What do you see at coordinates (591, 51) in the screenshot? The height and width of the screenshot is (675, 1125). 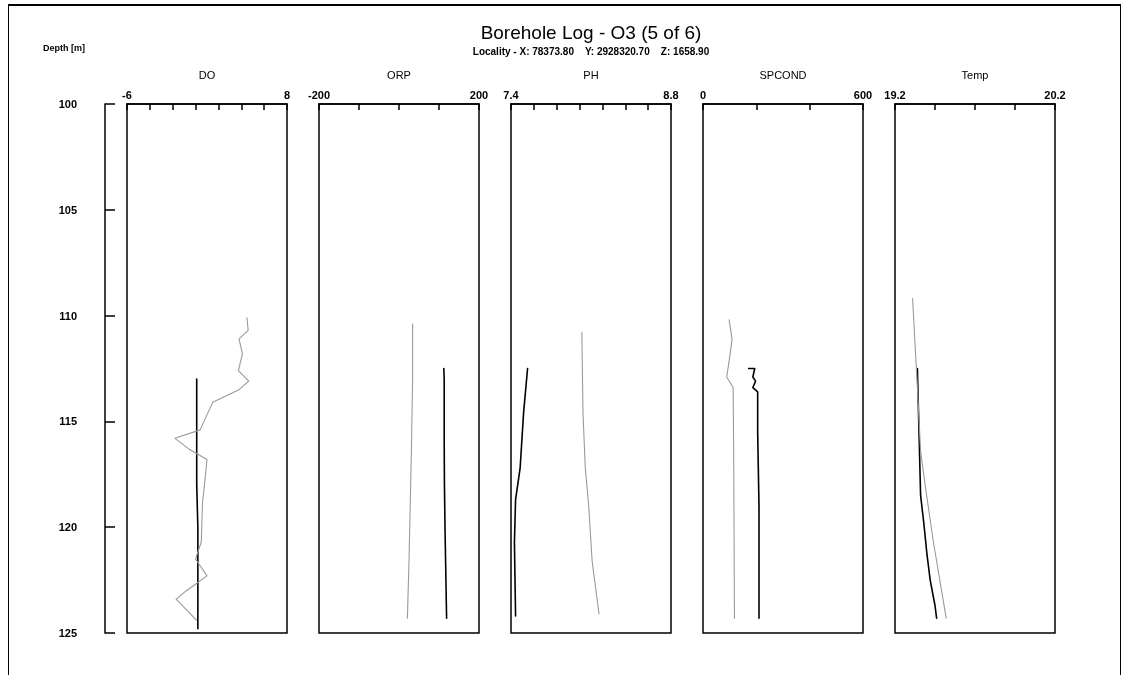 I see `chart-subtitle: Locality - X: 78373.80 Y: 2928320.70 Z: 1658.90` at bounding box center [591, 51].